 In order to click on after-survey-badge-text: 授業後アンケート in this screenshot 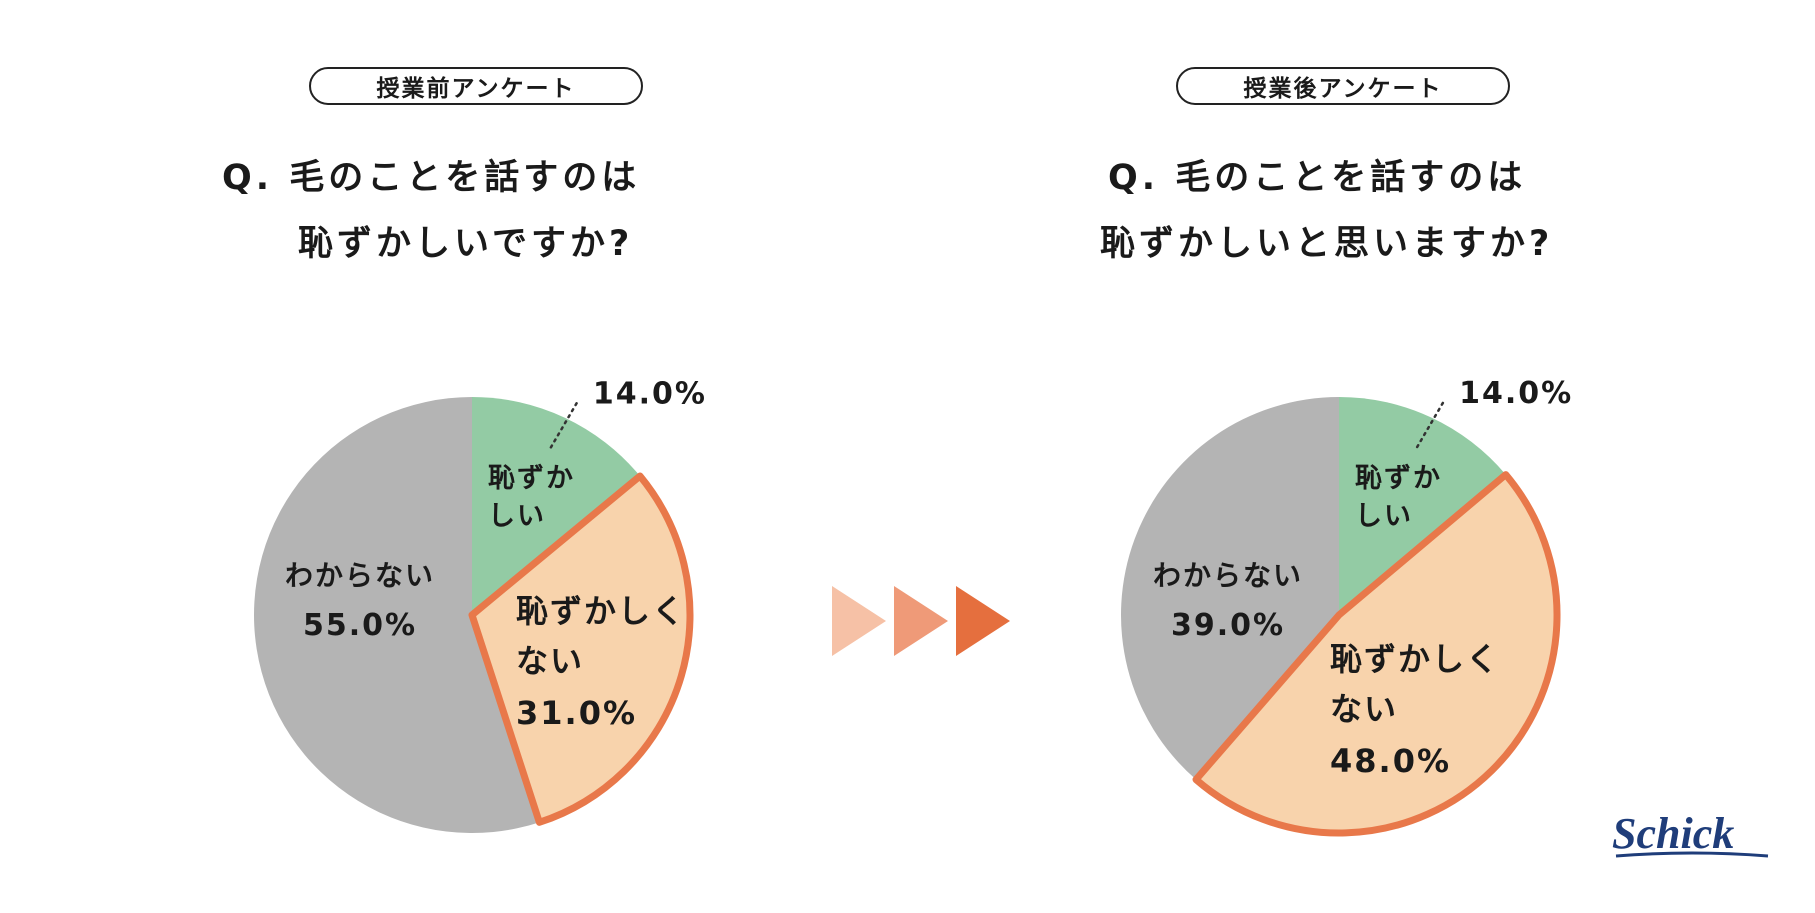, I will do `click(1343, 89)`.